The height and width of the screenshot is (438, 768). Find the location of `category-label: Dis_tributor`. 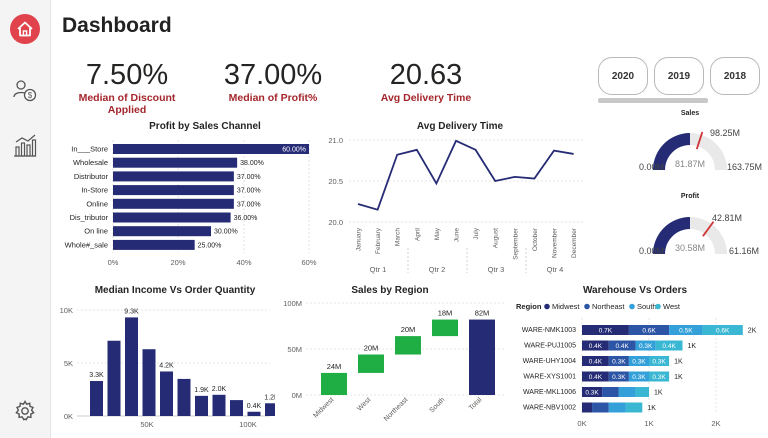

category-label: Dis_tributor is located at coordinates (89, 217).